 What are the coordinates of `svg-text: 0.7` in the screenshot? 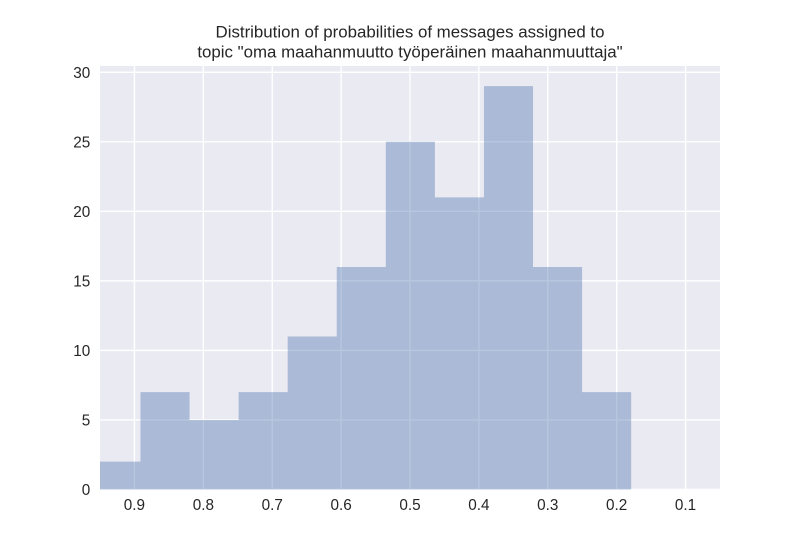 It's located at (272, 505).